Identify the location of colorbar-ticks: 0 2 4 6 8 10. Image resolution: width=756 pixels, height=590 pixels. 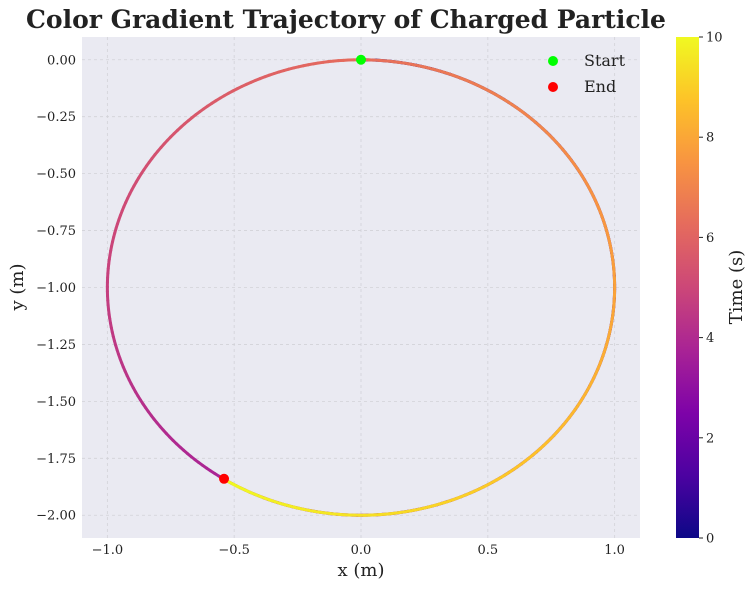
(711, 289).